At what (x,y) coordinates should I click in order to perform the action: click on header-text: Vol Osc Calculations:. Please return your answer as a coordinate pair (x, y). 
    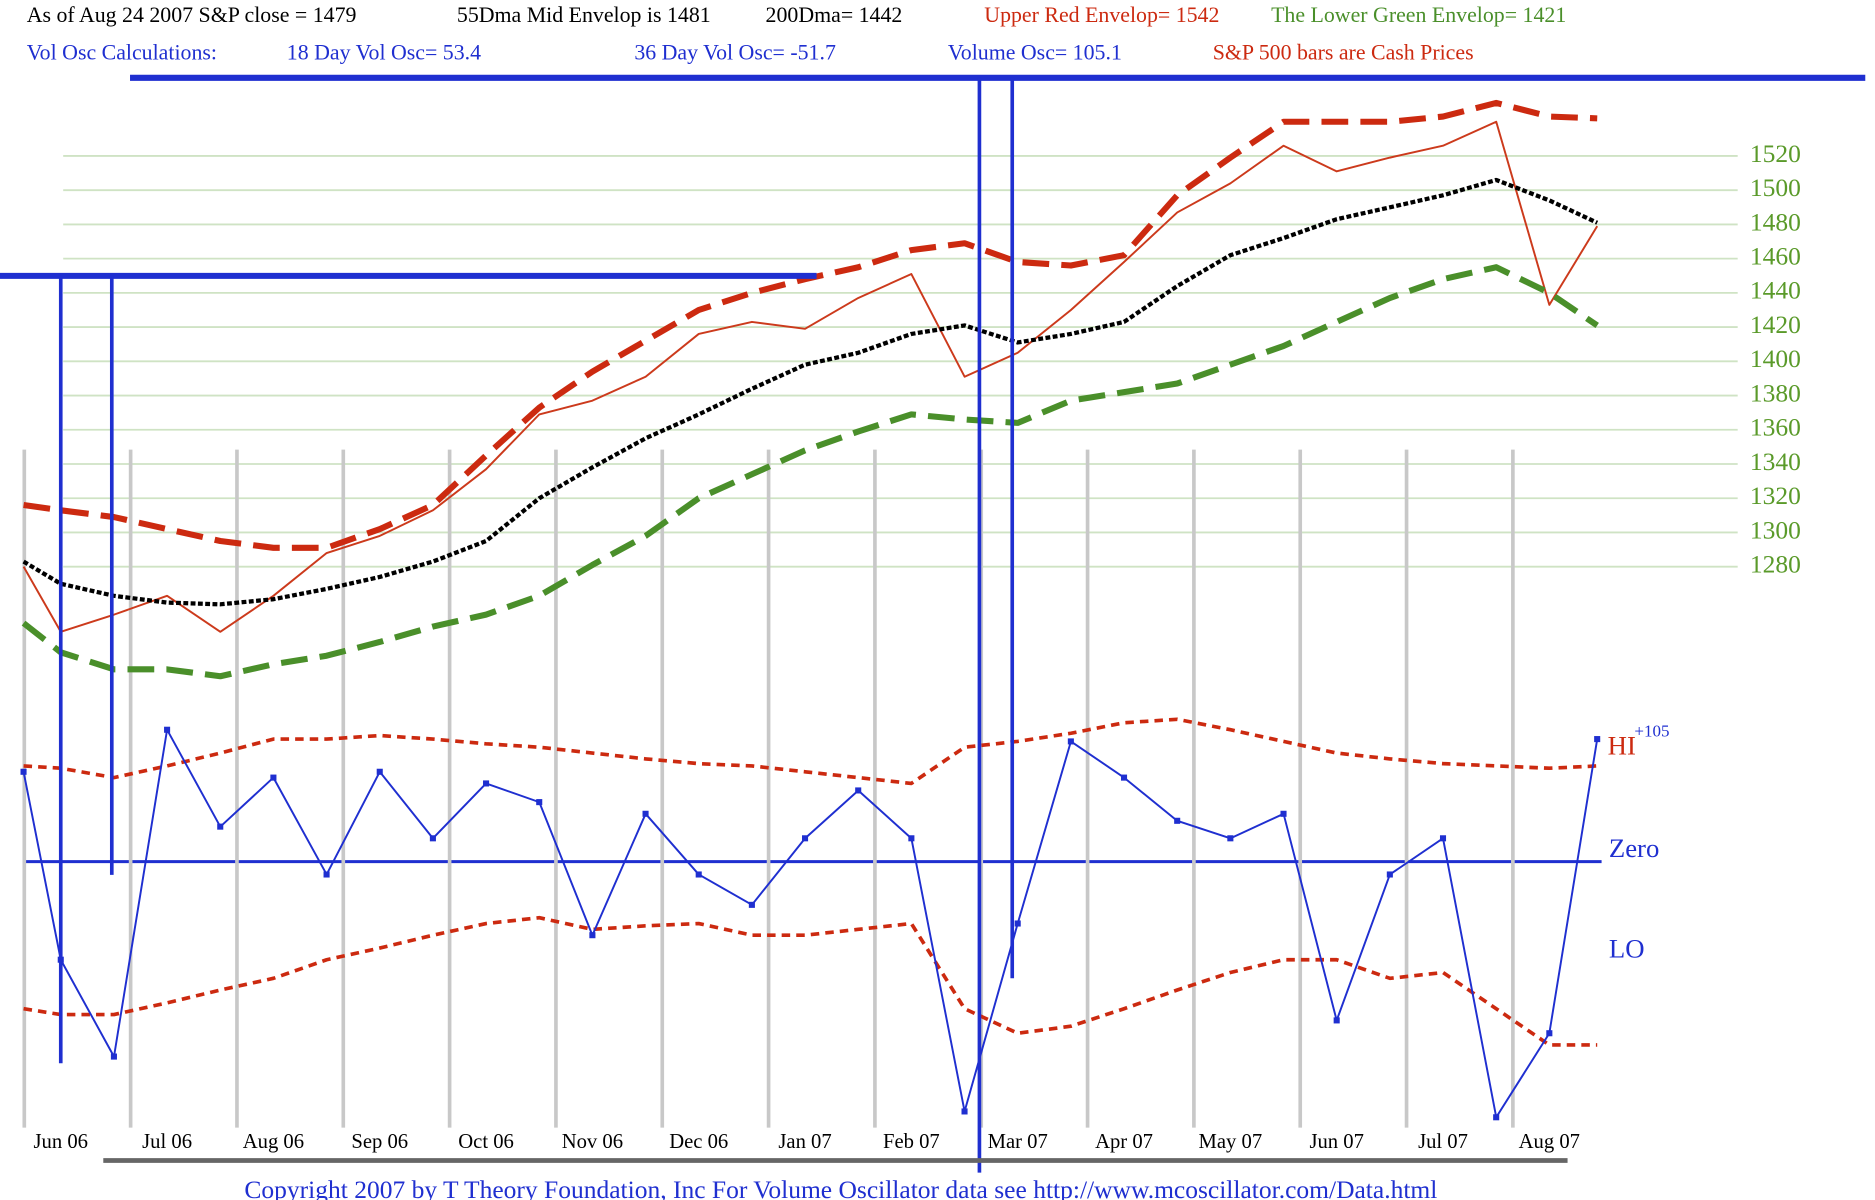
    Looking at the image, I should click on (122, 53).